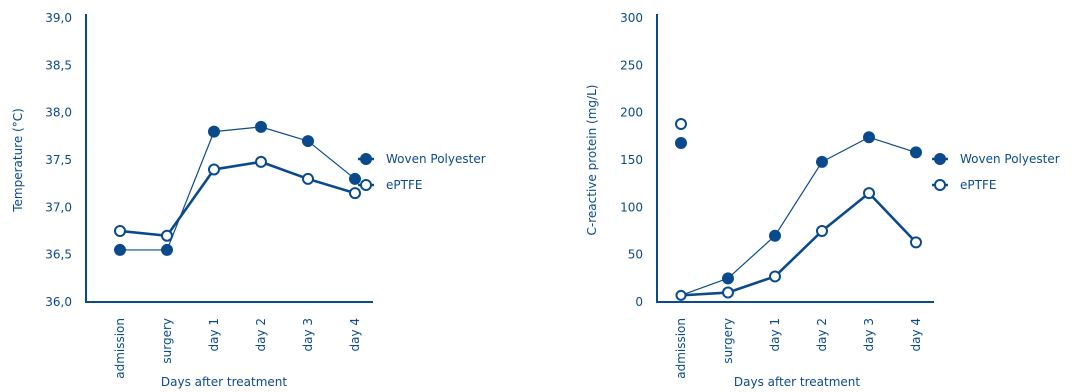 The height and width of the screenshot is (392, 1085). What do you see at coordinates (58, 302) in the screenshot?
I see `y-tick-label: 36,0` at bounding box center [58, 302].